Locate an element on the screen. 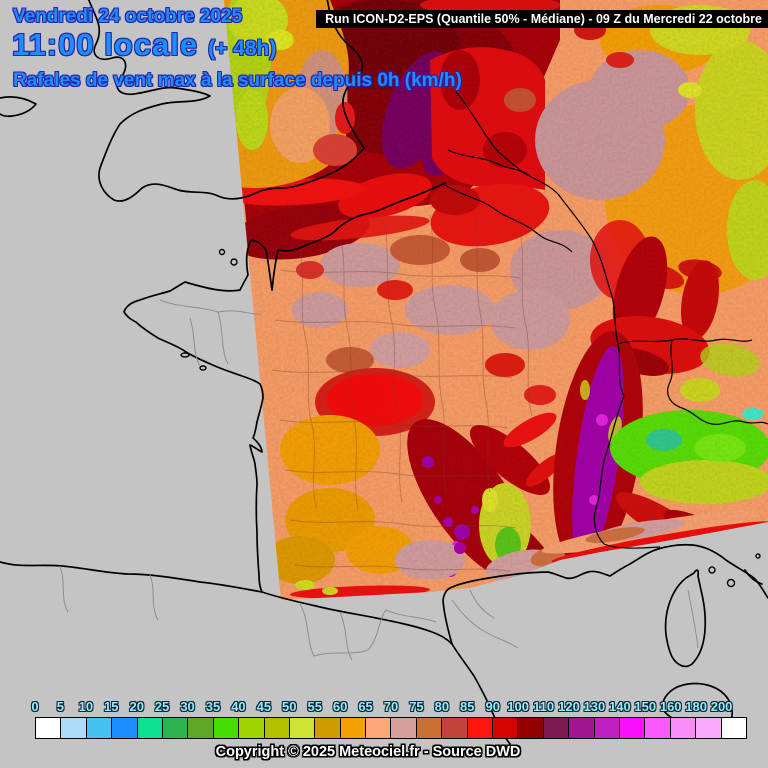  forecast-time-row: 11:00 locale (+ 48h) is located at coordinates (144, 45).